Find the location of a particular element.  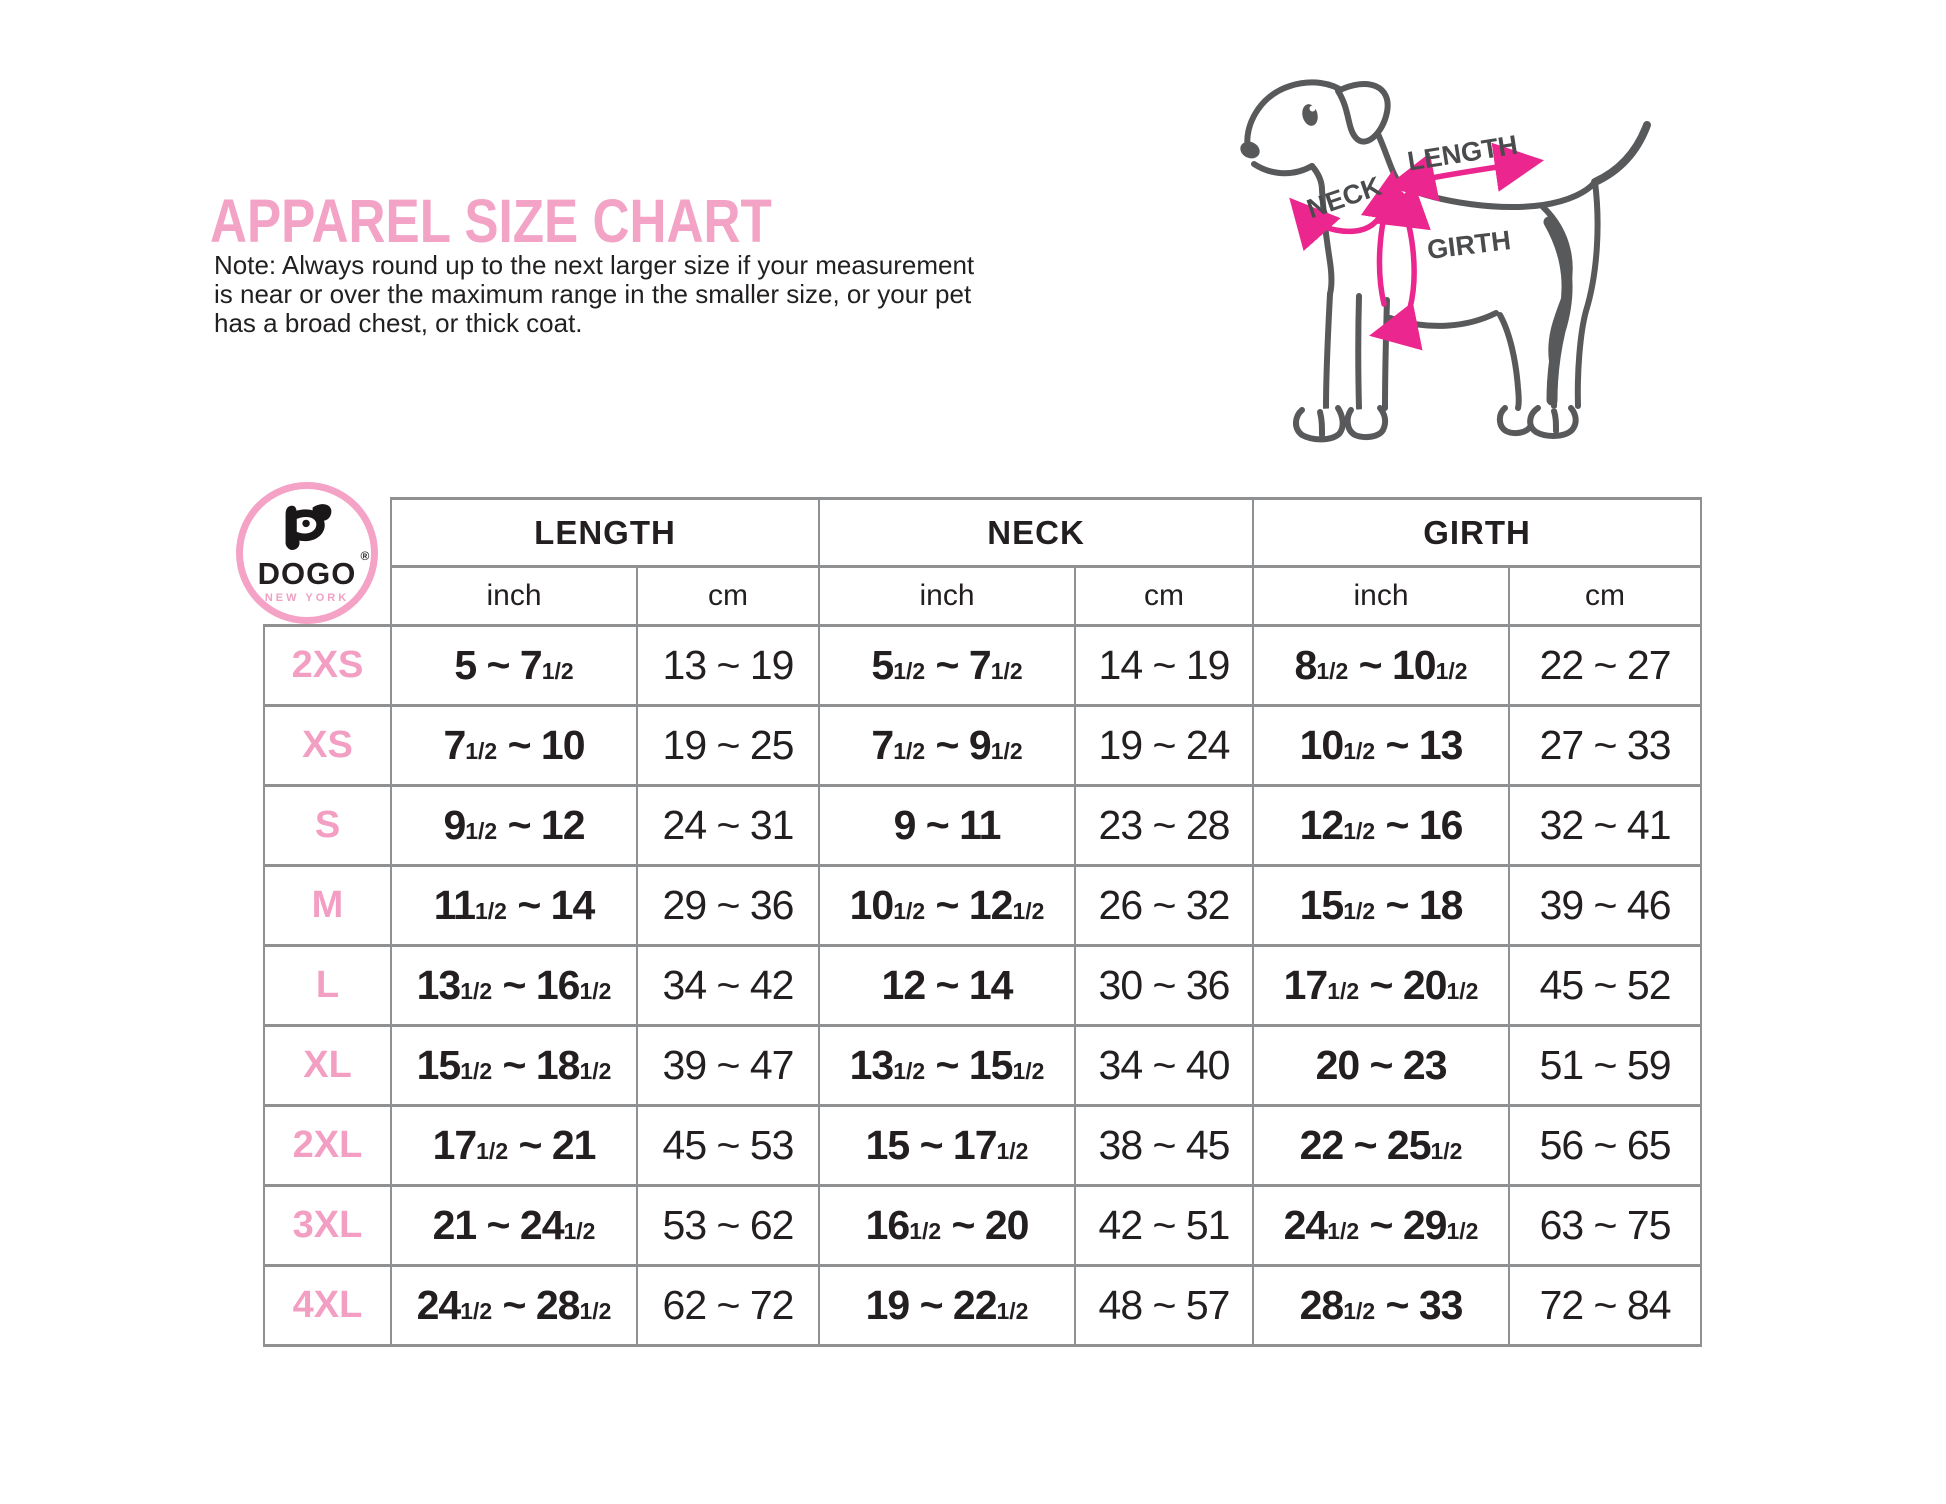

length-inch-value: 71/2 ~ 10 is located at coordinates (514, 745).